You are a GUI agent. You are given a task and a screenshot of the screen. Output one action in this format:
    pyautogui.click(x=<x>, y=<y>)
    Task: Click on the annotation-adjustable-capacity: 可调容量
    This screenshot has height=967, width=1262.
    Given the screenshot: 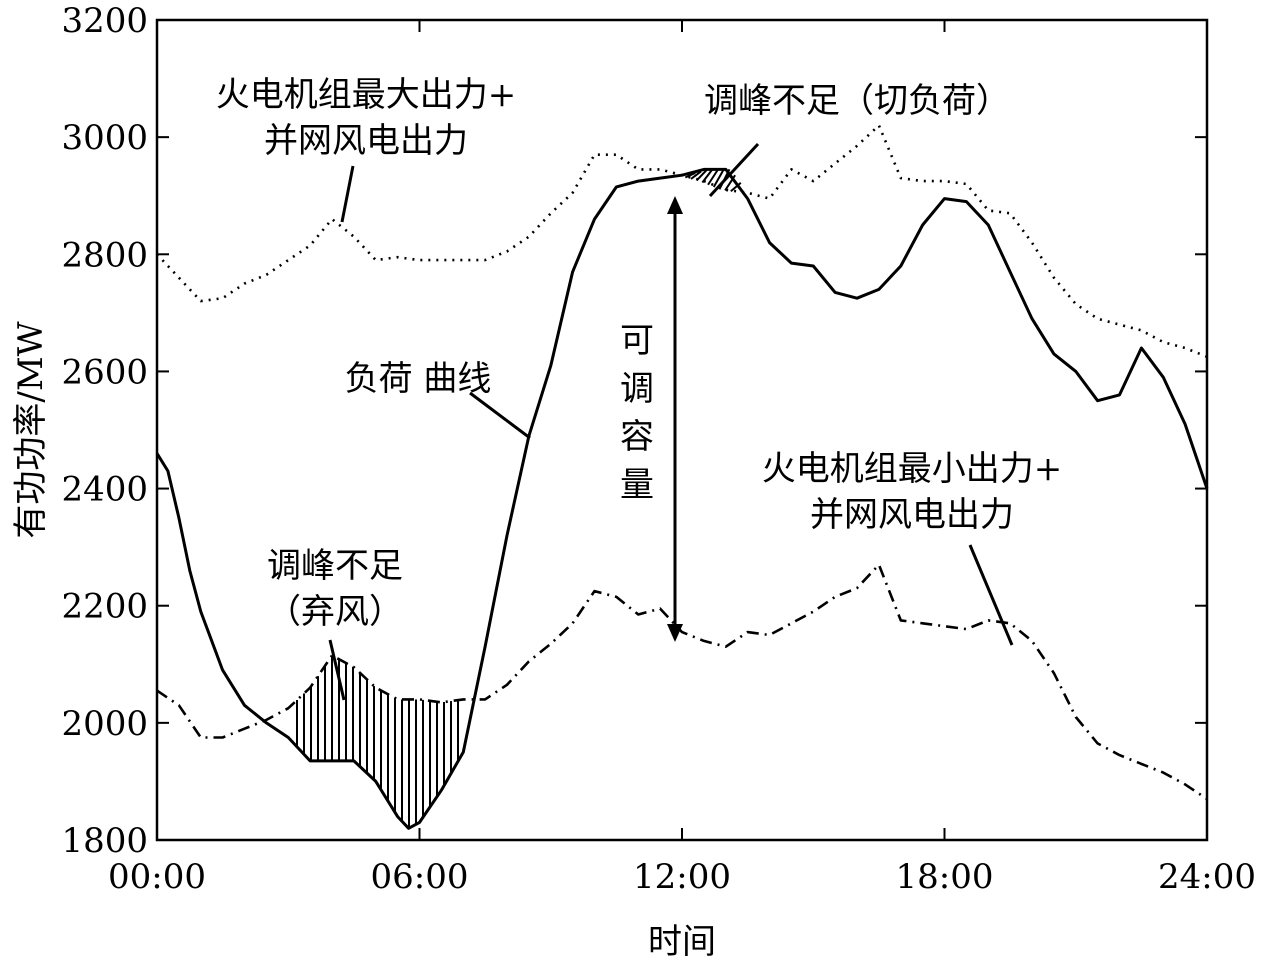 What is the action you would take?
    pyautogui.click(x=637, y=413)
    